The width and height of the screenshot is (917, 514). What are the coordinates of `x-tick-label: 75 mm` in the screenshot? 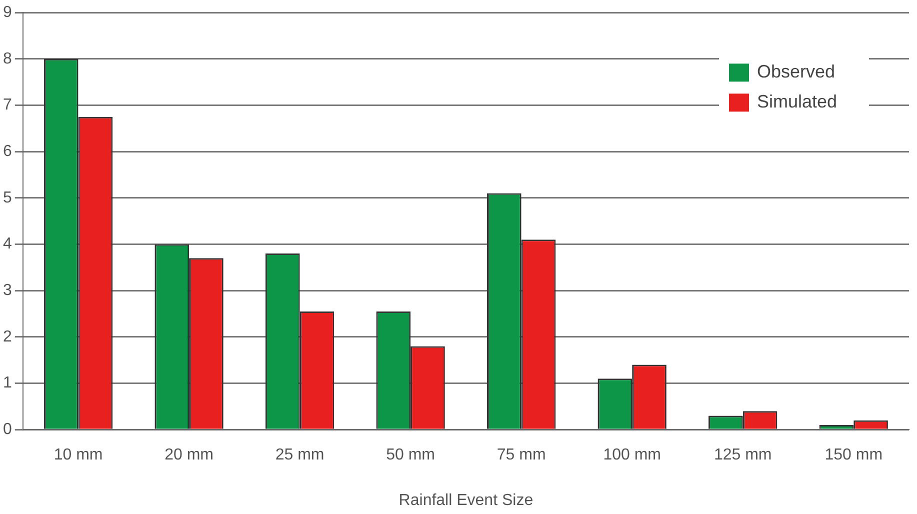 It's located at (521, 455).